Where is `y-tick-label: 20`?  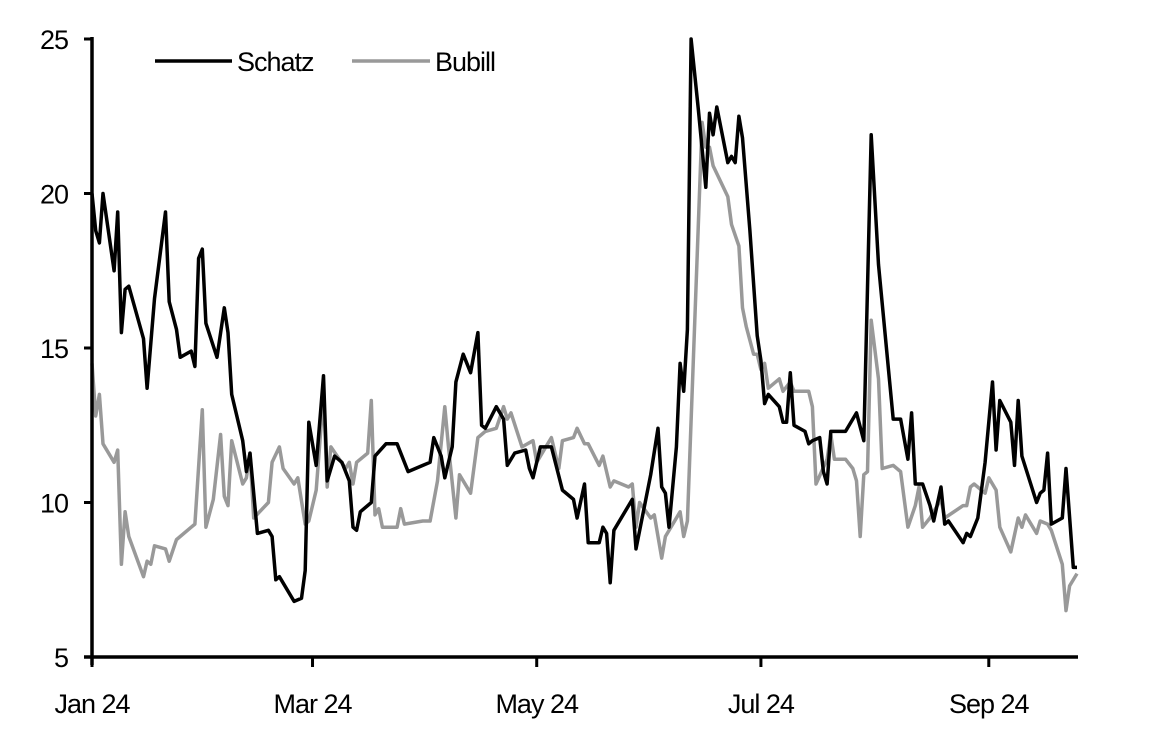 y-tick-label: 20 is located at coordinates (54, 195).